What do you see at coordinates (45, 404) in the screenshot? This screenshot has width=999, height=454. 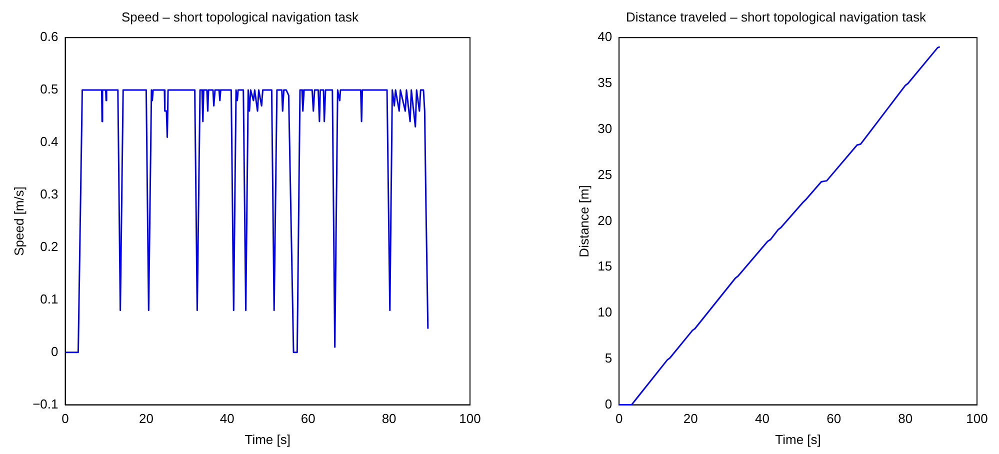 I see `y-tick-label: −0.1` at bounding box center [45, 404].